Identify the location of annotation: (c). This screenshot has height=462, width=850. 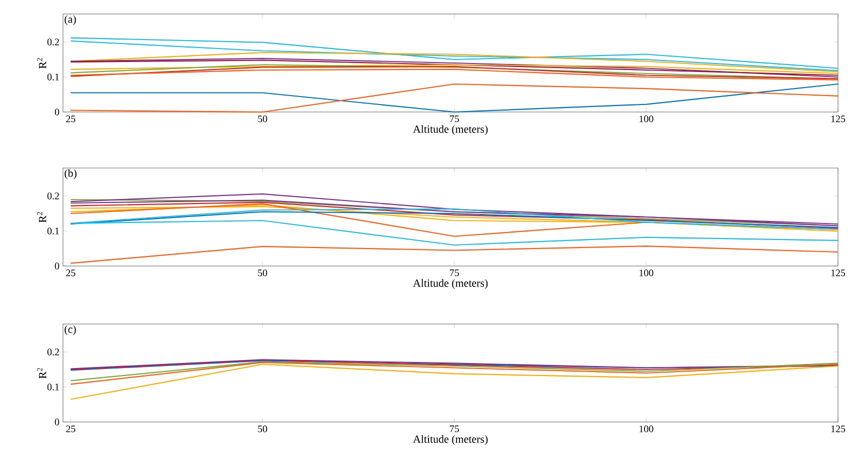
(70, 330).